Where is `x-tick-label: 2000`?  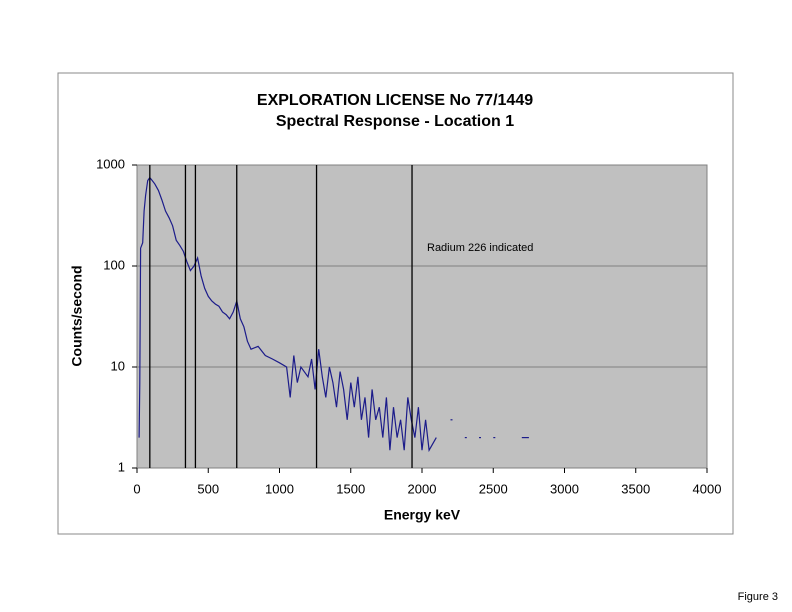
x-tick-label: 2000 is located at coordinates (422, 488).